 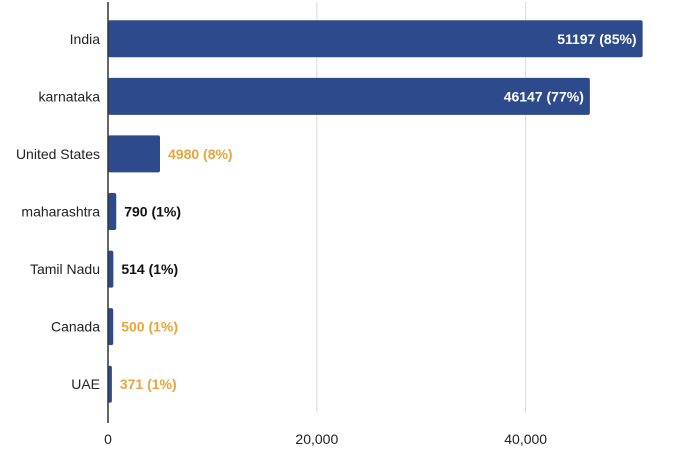 I want to click on category-label-6: UAE, so click(x=85, y=384).